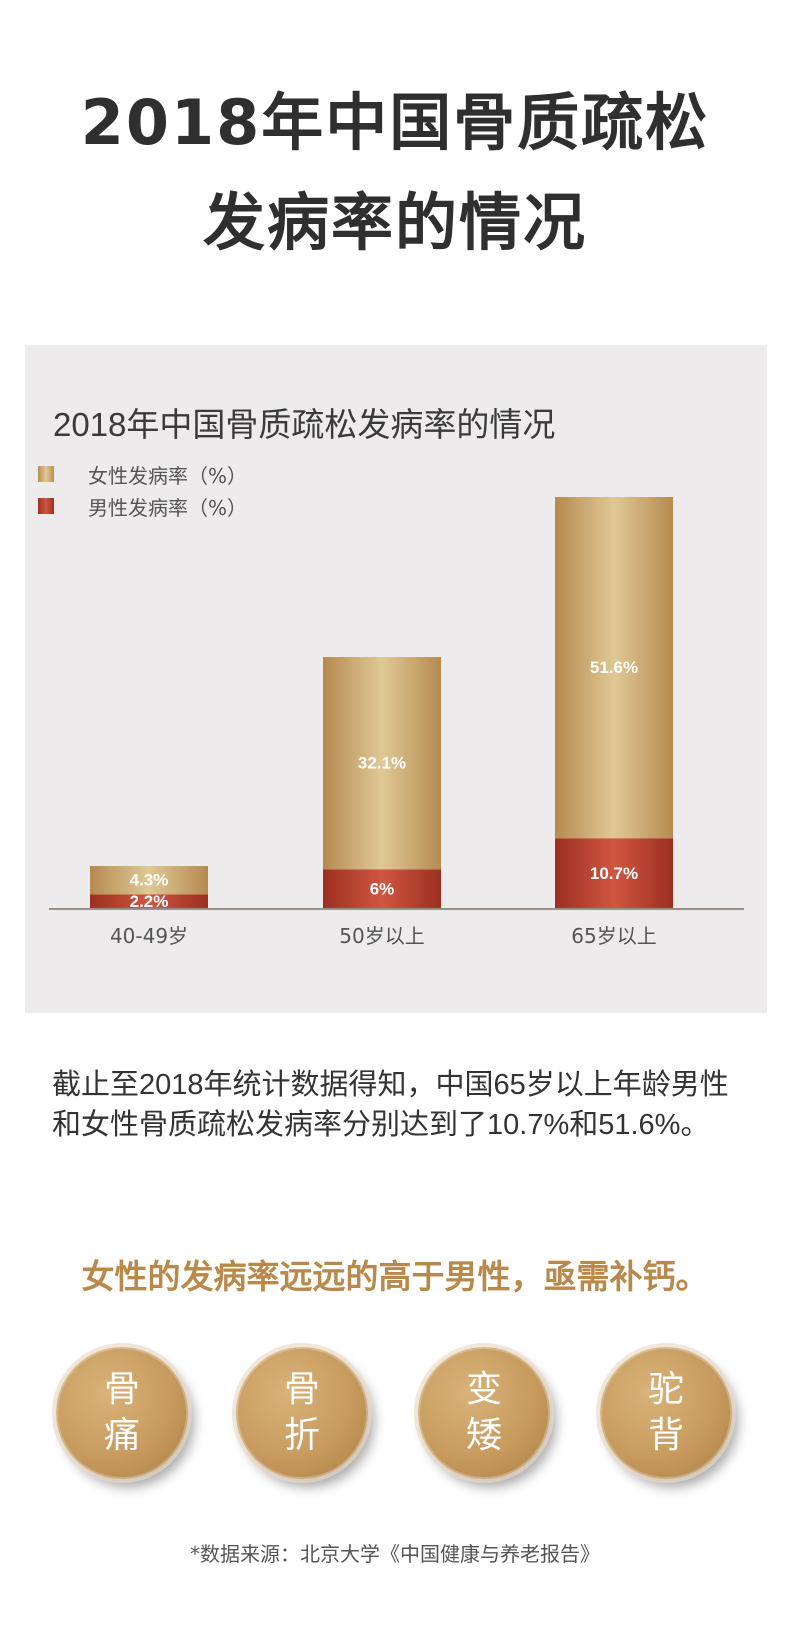  What do you see at coordinates (168, 507) in the screenshot?
I see `legend-label-male: 男性发病率（%）` at bounding box center [168, 507].